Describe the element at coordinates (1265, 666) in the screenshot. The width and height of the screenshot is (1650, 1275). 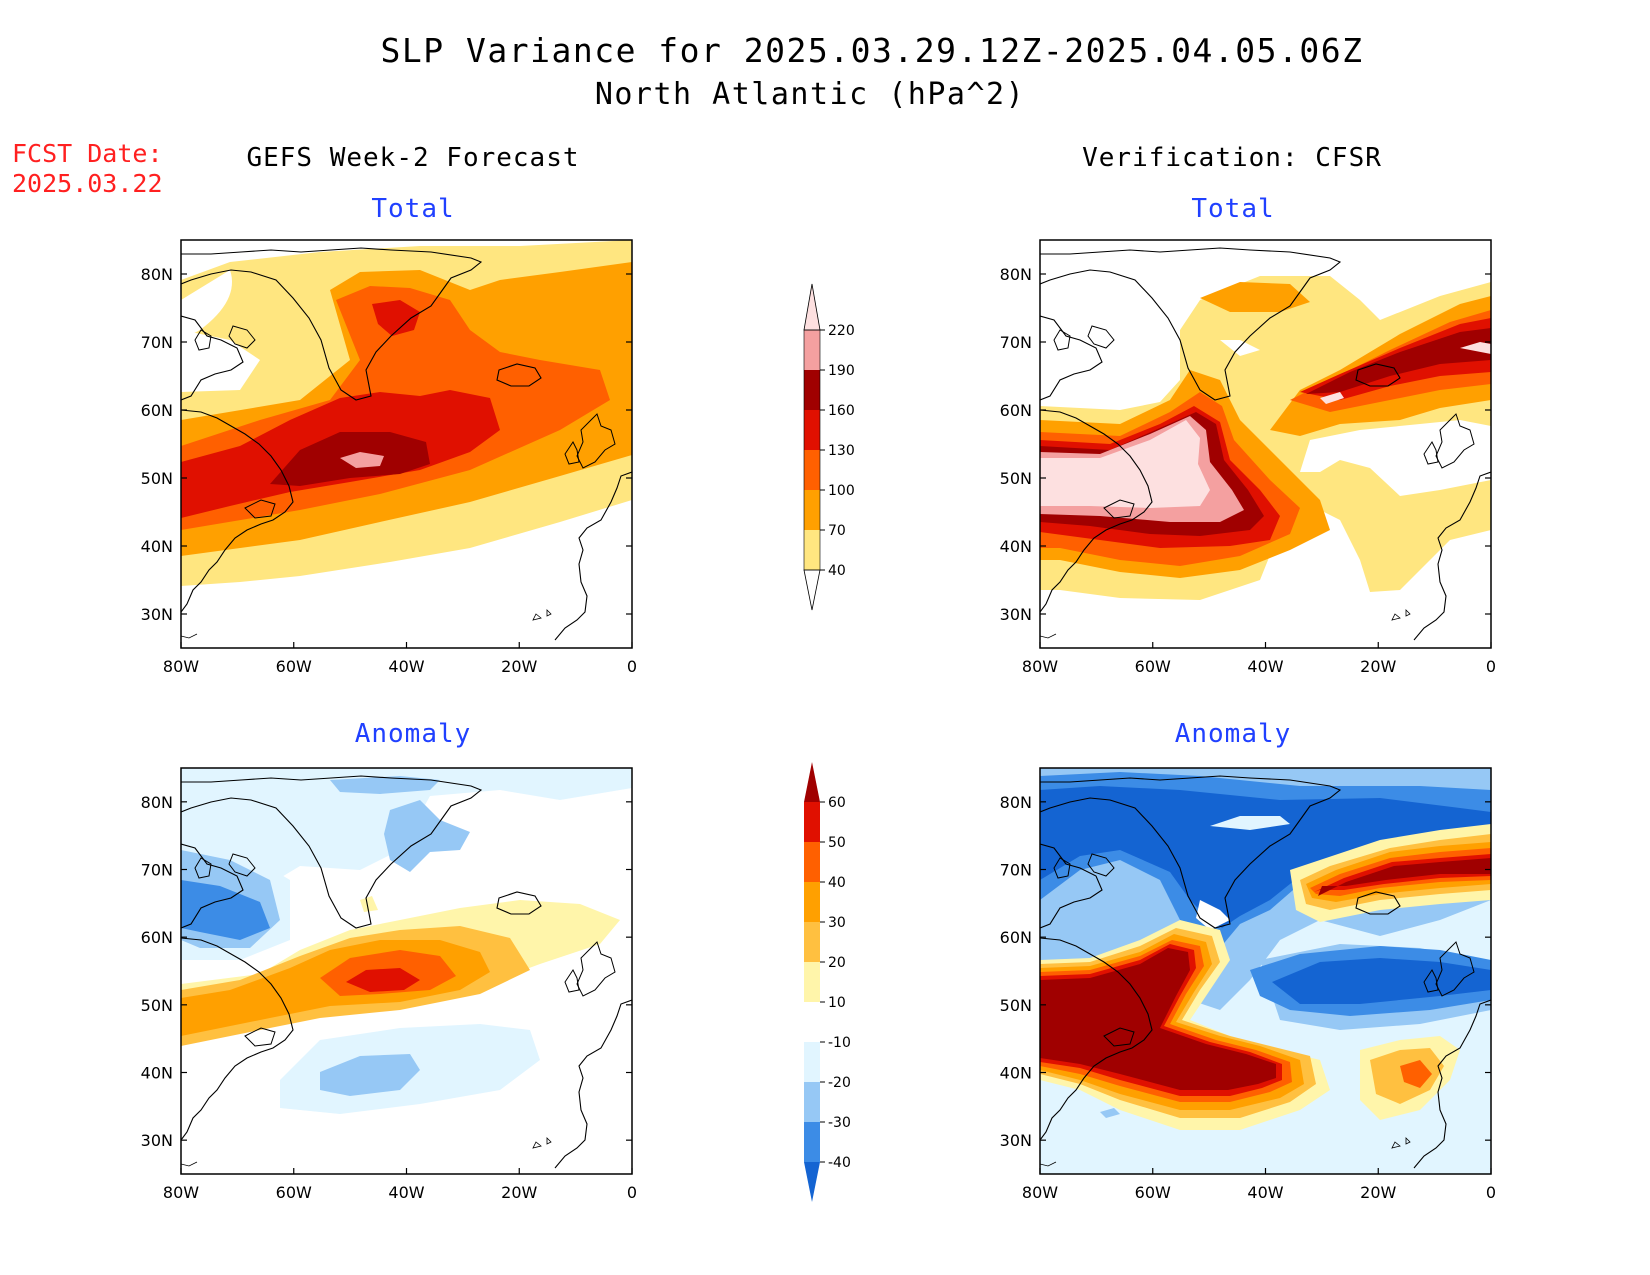
I see `lon-tick-label-verification-total: 40W` at that location.